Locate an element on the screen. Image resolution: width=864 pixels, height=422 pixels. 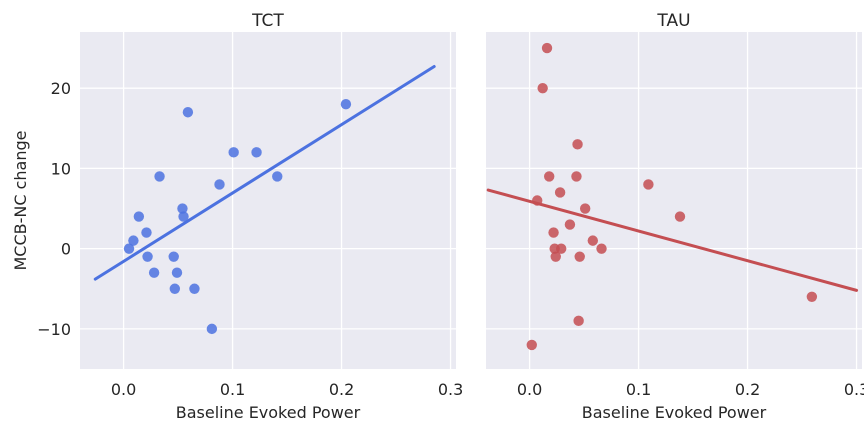
y-tick-labels-tct: −10 0 10 20 is located at coordinates (54, 209).